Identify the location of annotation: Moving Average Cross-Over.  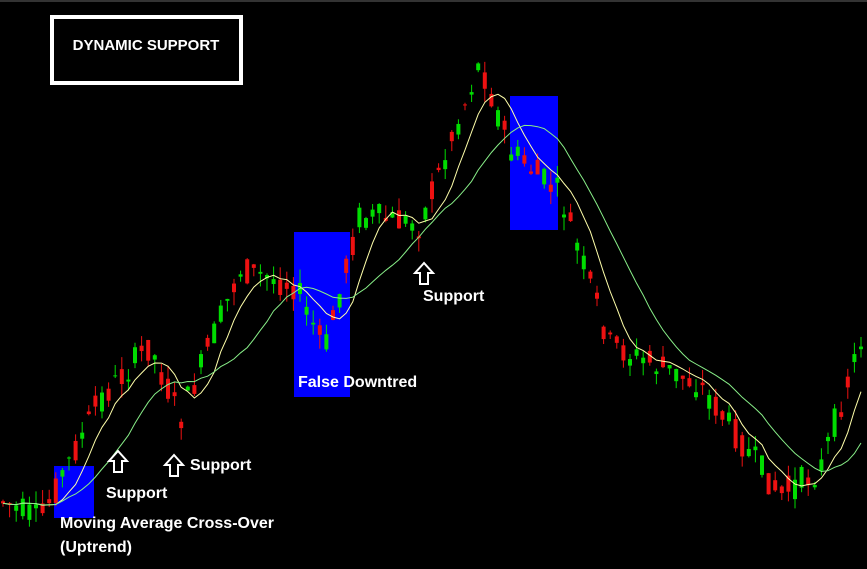
(167, 523).